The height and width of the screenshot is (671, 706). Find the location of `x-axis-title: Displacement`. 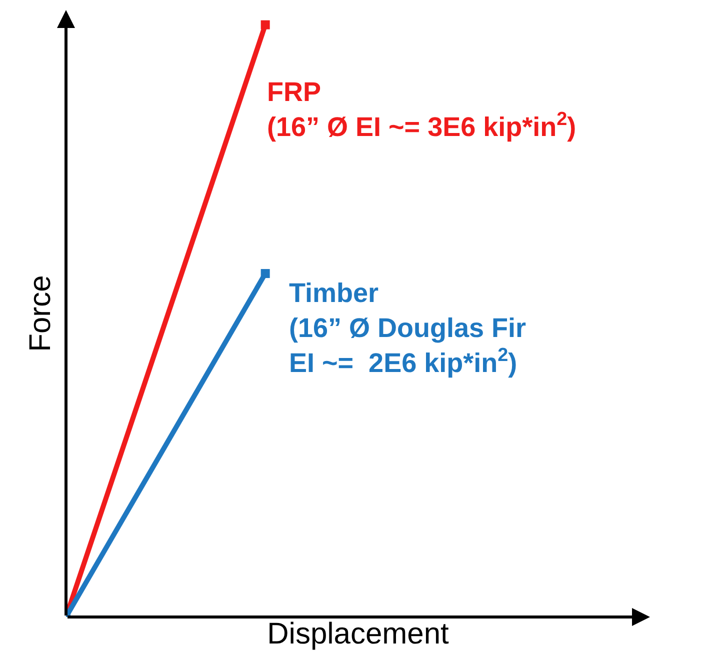

x-axis-title: Displacement is located at coordinates (358, 634).